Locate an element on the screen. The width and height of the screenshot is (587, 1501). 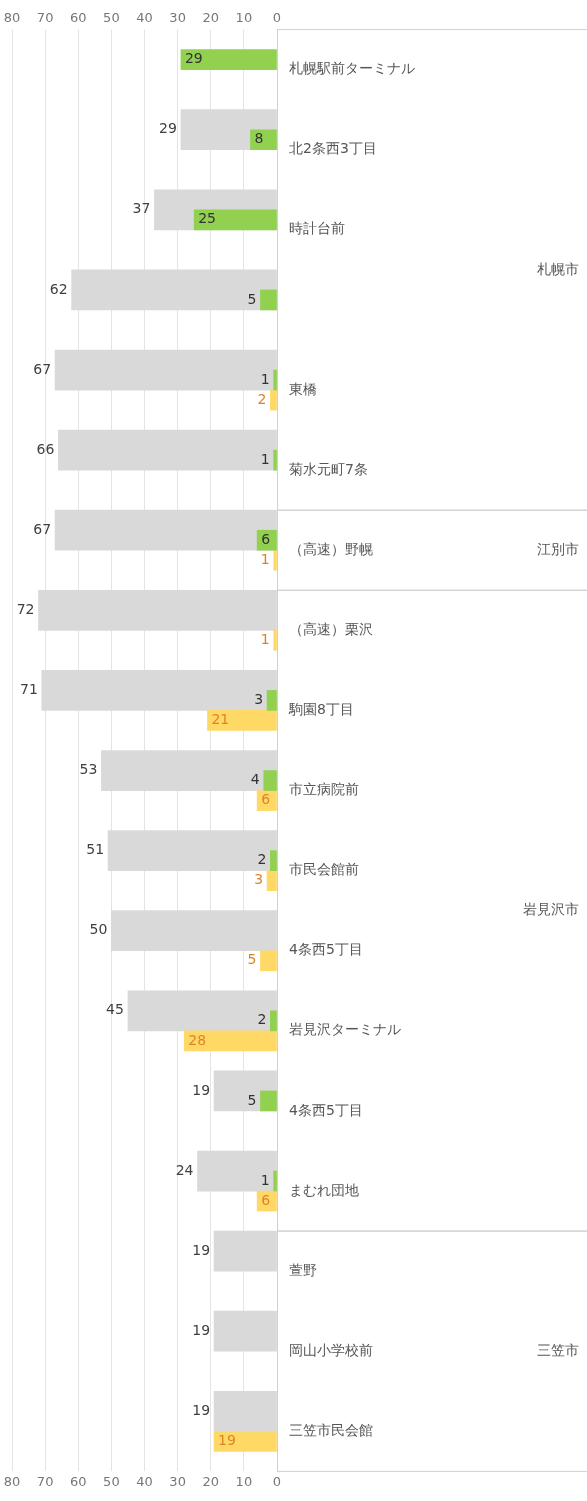
y-tick-label: 駒園8丁目 is located at coordinates (321, 709).